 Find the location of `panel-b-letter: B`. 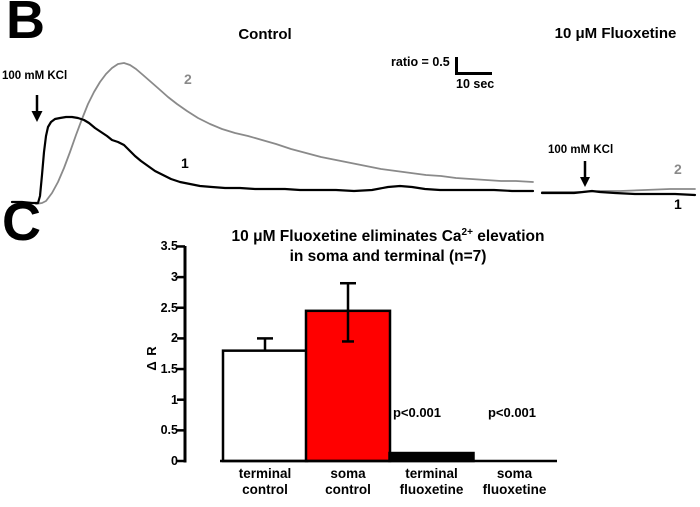

panel-b-letter: B is located at coordinates (25, 25).